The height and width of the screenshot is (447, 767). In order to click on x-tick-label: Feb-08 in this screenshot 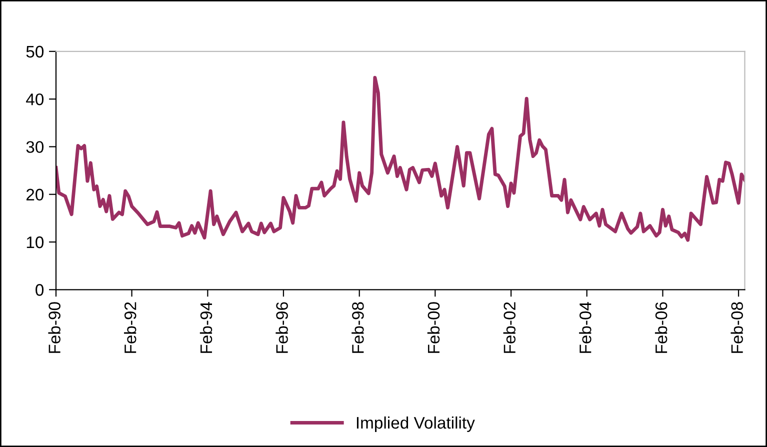, I will do `click(736, 327)`.